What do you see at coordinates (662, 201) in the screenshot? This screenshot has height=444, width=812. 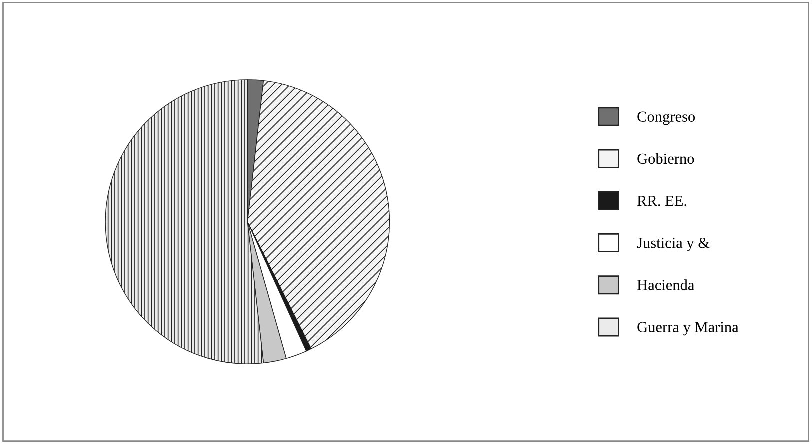 I see `legend-label: RR. EE.` at bounding box center [662, 201].